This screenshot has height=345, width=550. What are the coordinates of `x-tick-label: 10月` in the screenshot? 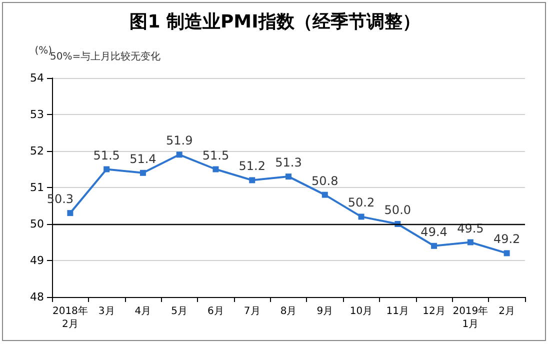 It's located at (361, 311).